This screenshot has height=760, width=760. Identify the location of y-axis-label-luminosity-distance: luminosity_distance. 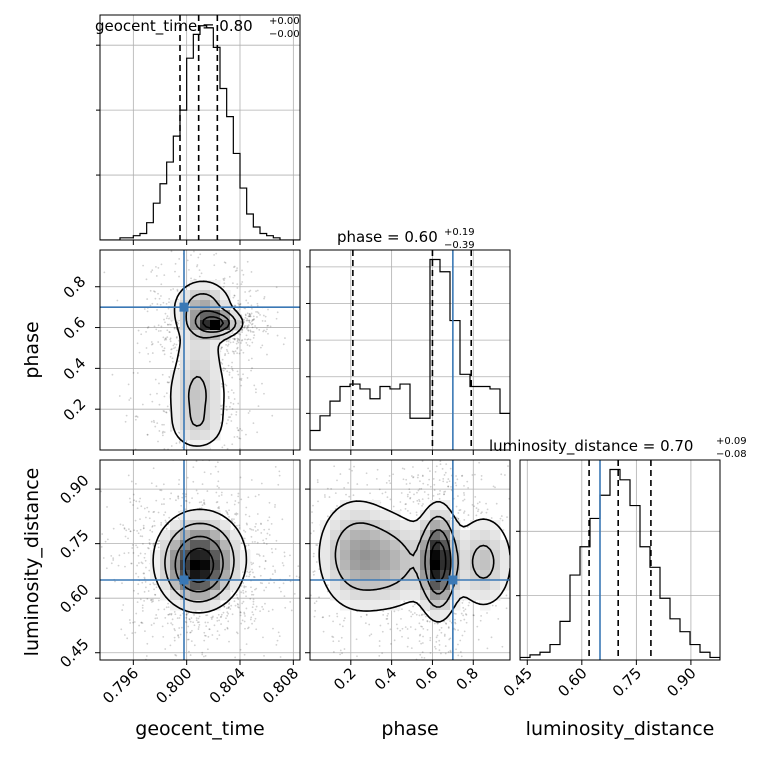
(32, 562).